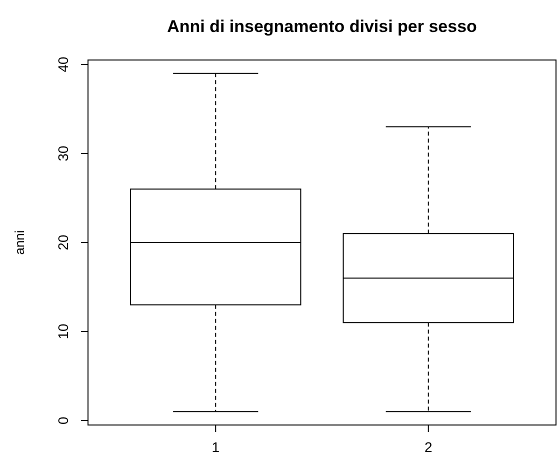 The height and width of the screenshot is (455, 558). What do you see at coordinates (63, 153) in the screenshot?
I see `y-tick-label: 30` at bounding box center [63, 153].